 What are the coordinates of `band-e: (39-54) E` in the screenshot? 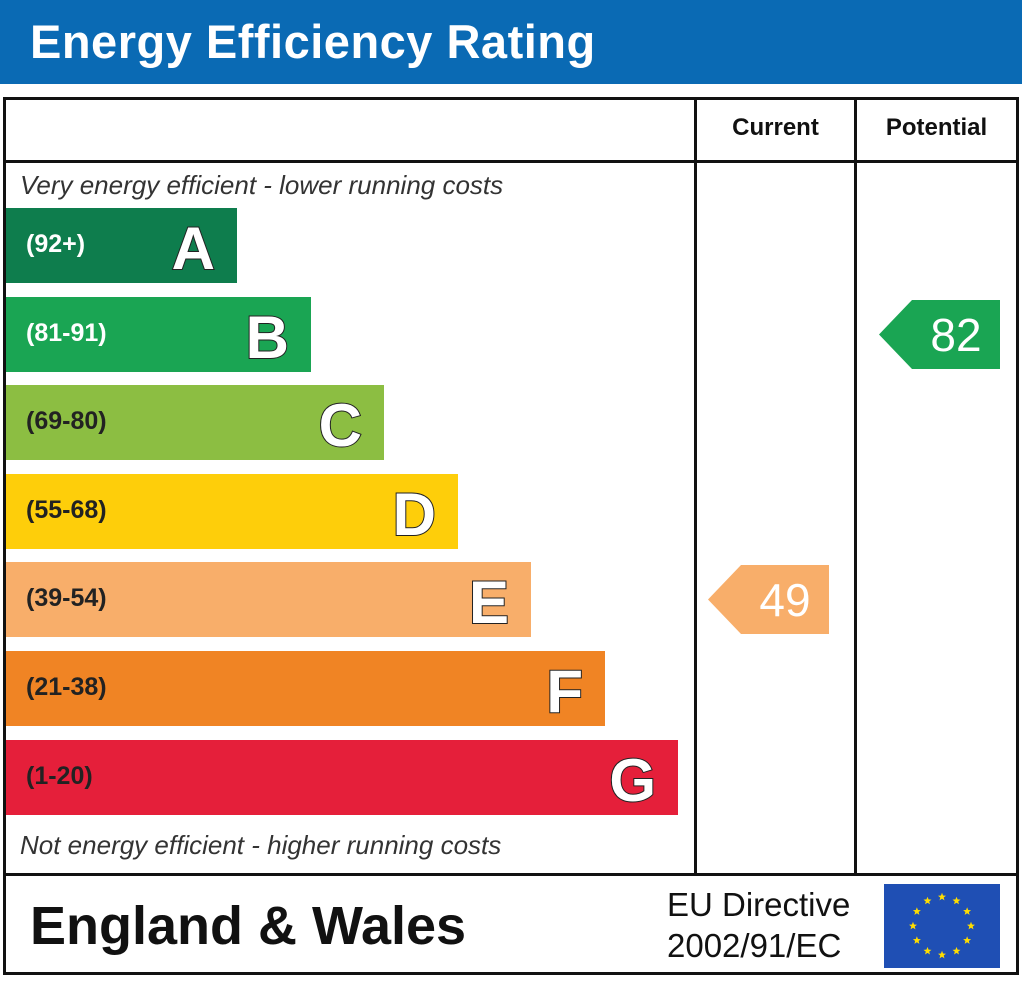 It's located at (268, 599).